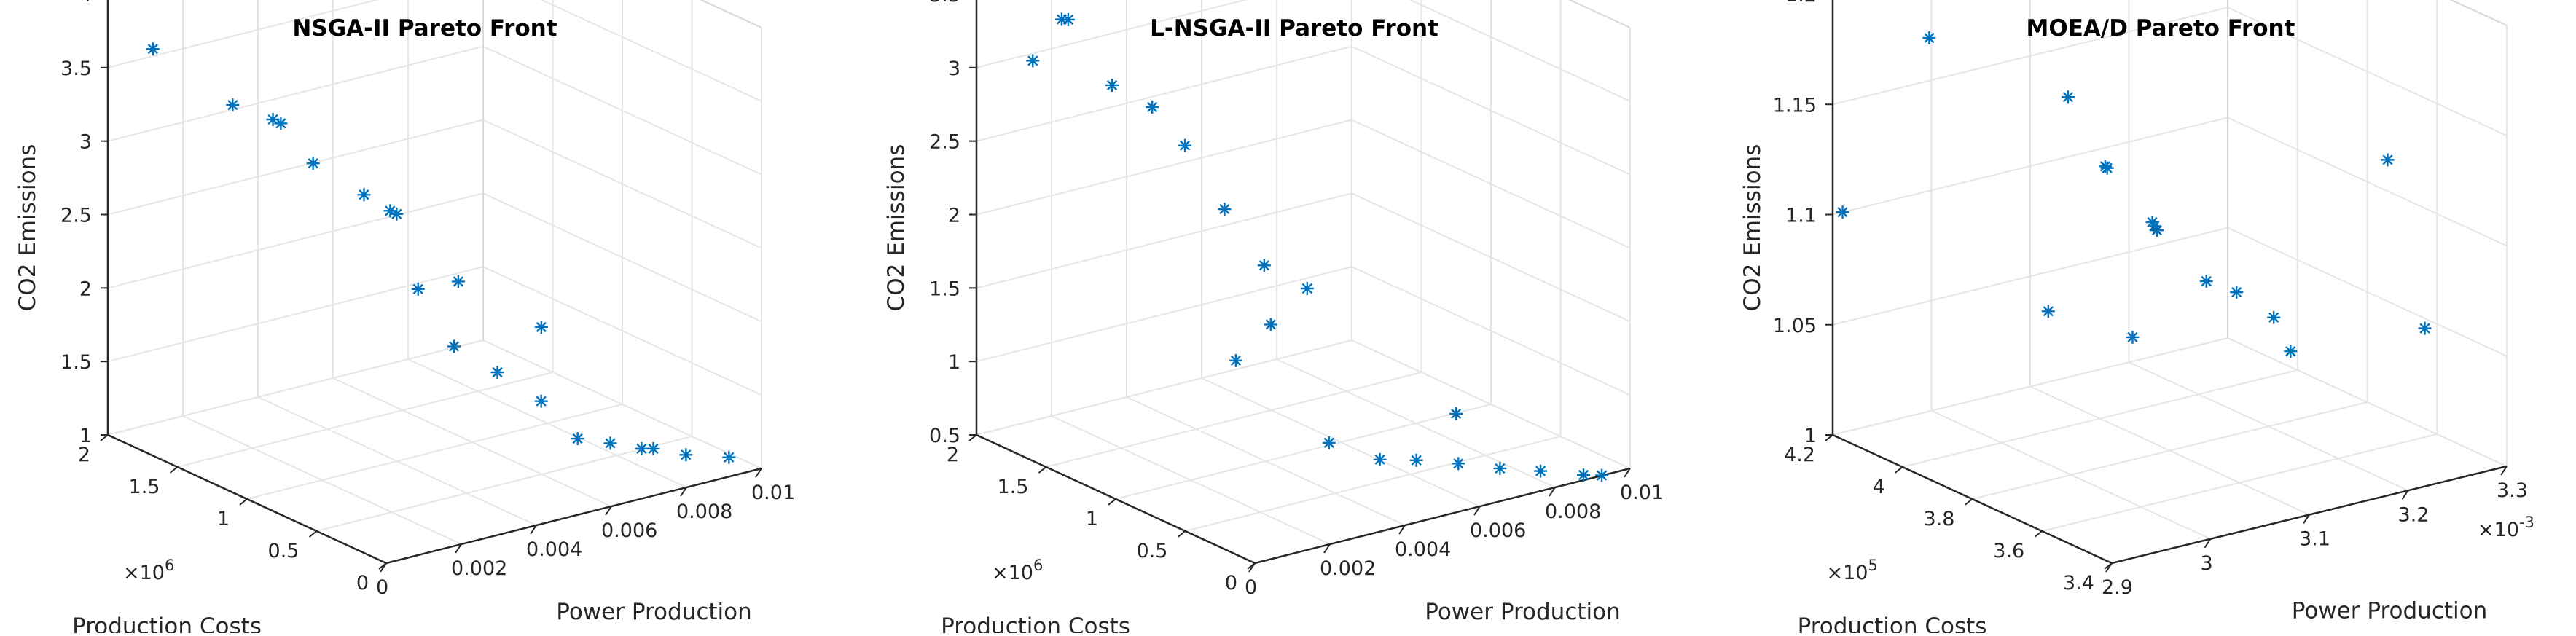  What do you see at coordinates (2506, 527) in the screenshot?
I see `x-multiplier: ×10⁻³` at bounding box center [2506, 527].